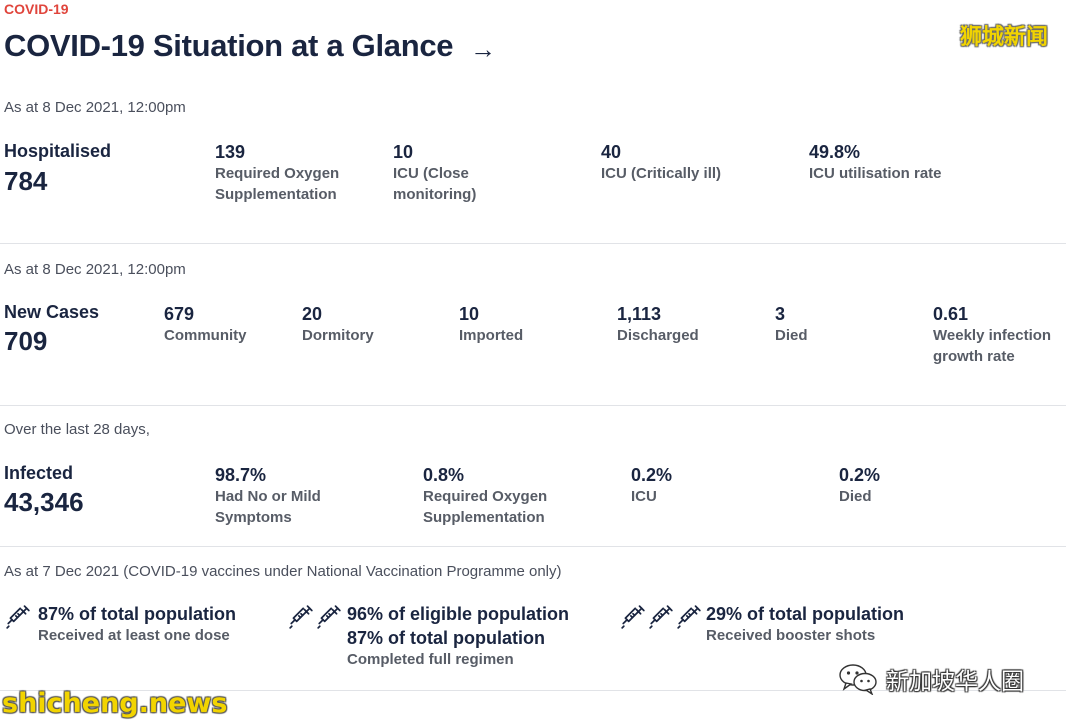 The height and width of the screenshot is (726, 1080). Describe the element at coordinates (835, 152) in the screenshot. I see `stat-value: 49.8%` at that location.